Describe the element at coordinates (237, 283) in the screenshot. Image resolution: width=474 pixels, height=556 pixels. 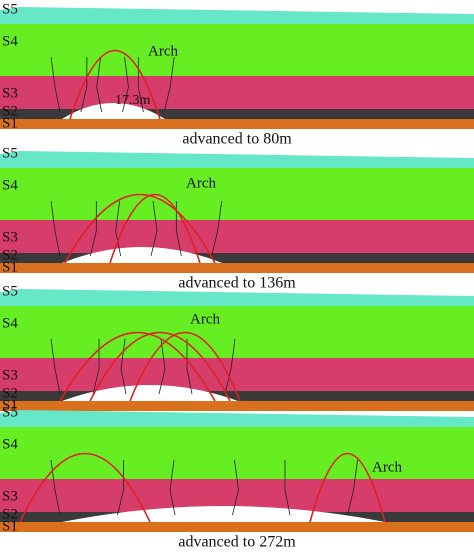
I see `caption: advanced to 136m` at that location.